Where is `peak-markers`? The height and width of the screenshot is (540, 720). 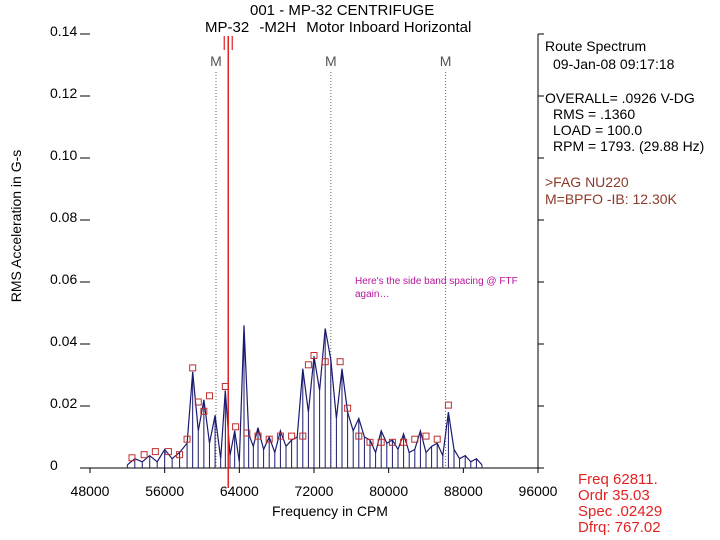
peak-markers is located at coordinates (290, 407).